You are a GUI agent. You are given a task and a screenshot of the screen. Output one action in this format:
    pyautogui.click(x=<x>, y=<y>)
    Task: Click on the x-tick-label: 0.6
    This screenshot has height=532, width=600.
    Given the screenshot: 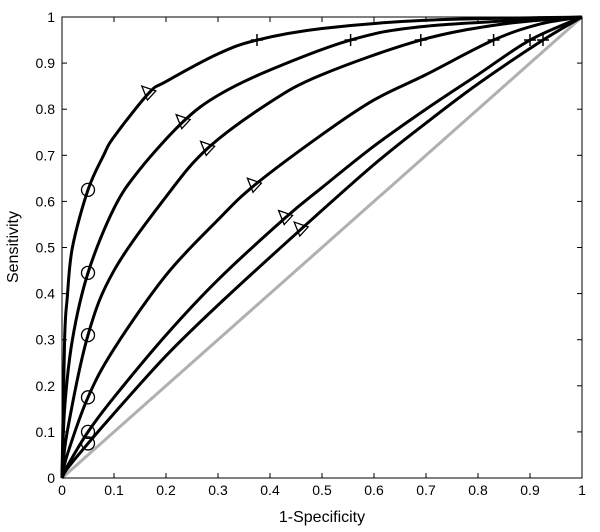 What is the action you would take?
    pyautogui.click(x=374, y=490)
    